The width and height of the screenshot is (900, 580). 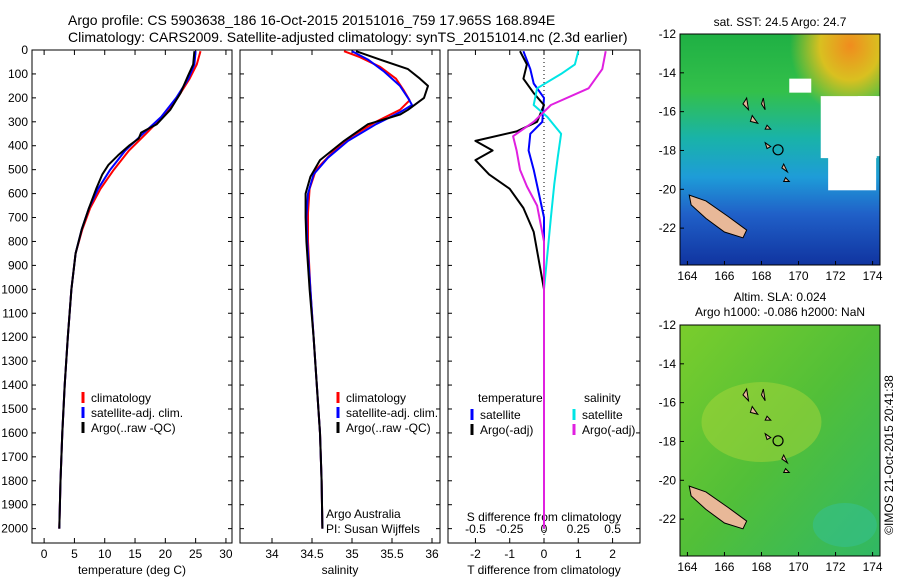 What do you see at coordinates (373, 529) in the screenshot?
I see `panel-annotation: PI: Susan Wijffels` at bounding box center [373, 529].